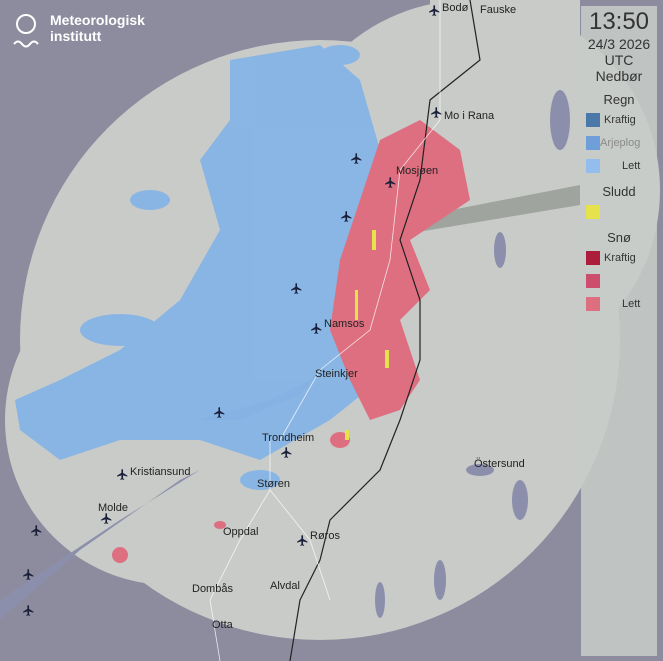 The height and width of the screenshot is (661, 663). Describe the element at coordinates (619, 21) in the screenshot. I see `legend-time: 13:50` at that location.